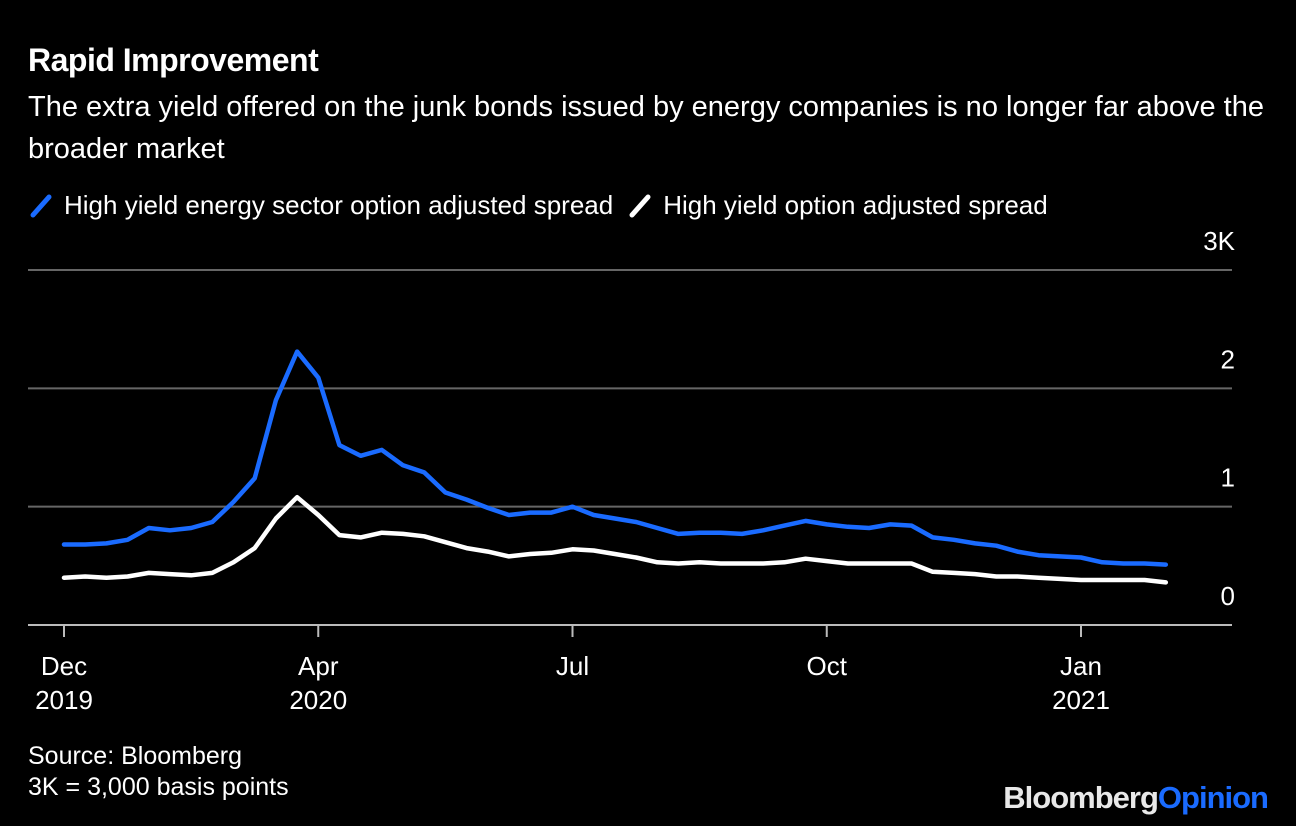 This screenshot has height=826, width=1296. What do you see at coordinates (173, 60) in the screenshot?
I see `chart-title: Rapid Improvement` at bounding box center [173, 60].